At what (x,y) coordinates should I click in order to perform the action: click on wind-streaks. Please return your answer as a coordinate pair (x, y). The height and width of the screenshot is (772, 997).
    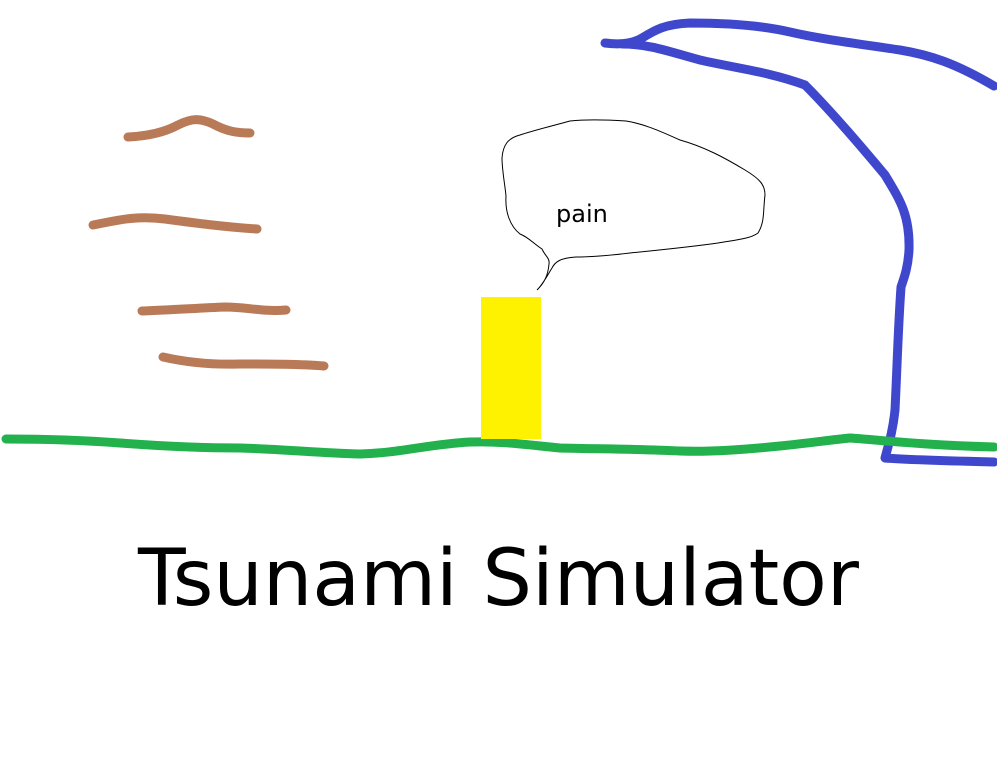
    Looking at the image, I should click on (208, 243).